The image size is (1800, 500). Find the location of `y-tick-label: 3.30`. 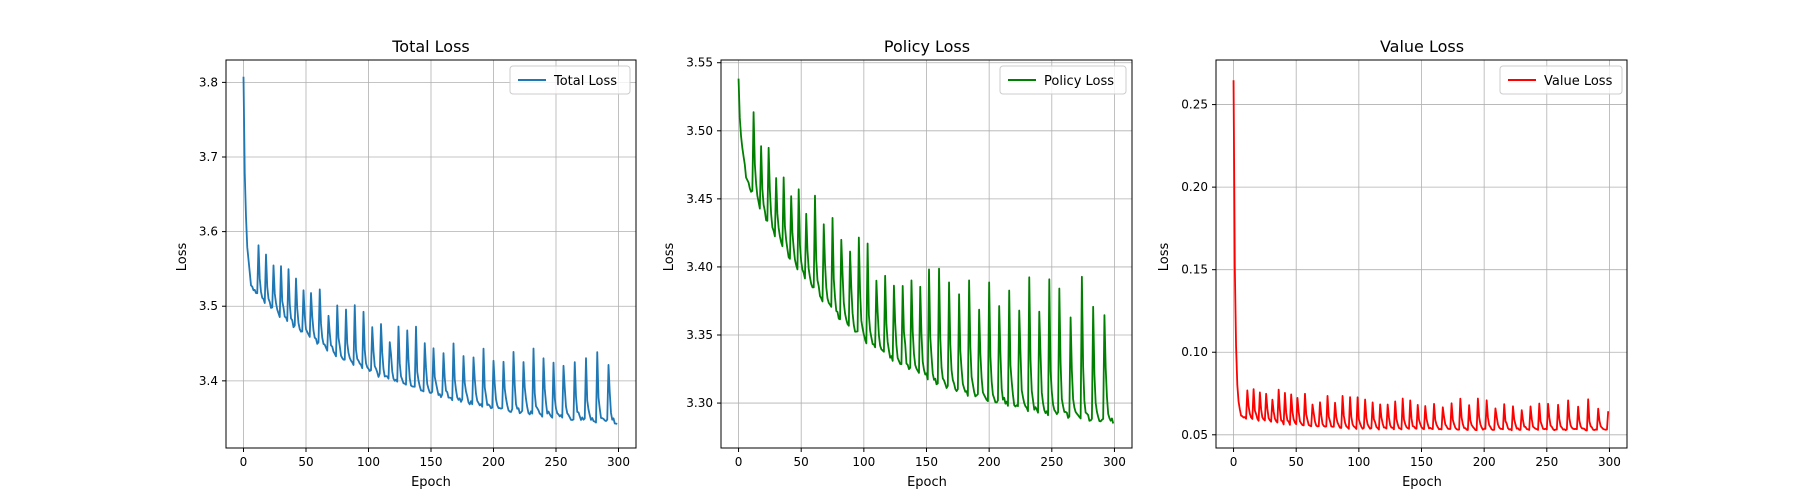

y-tick-label: 3.30 is located at coordinates (699, 403).